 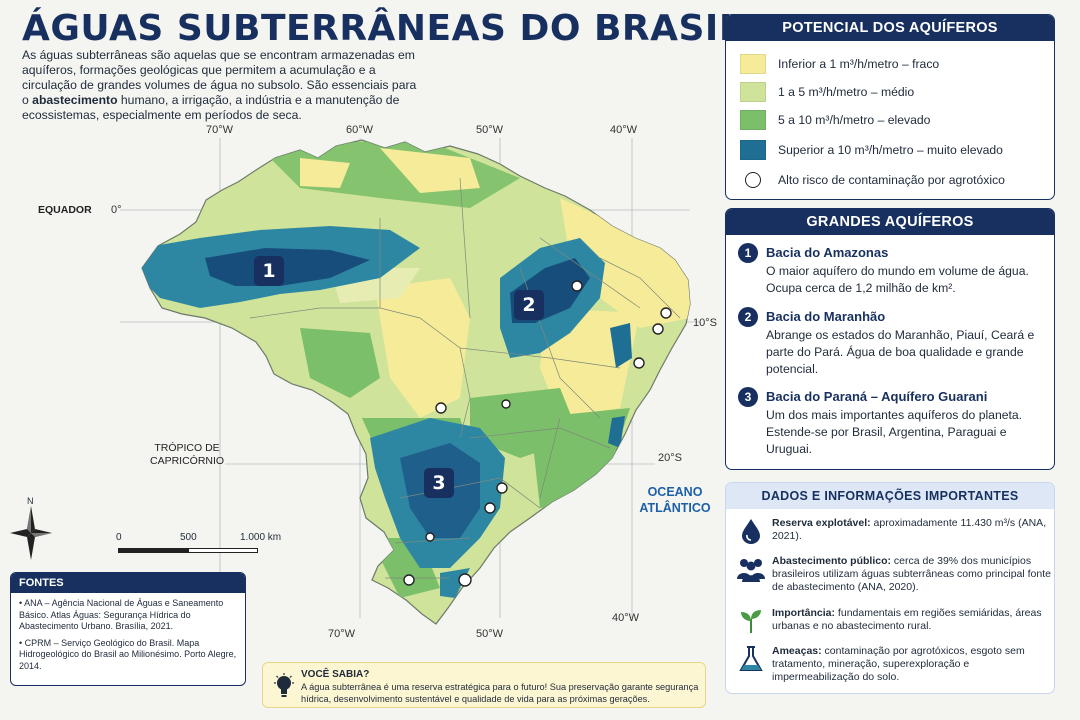 I want to click on lon-40-bottom: 40°W, so click(x=626, y=618).